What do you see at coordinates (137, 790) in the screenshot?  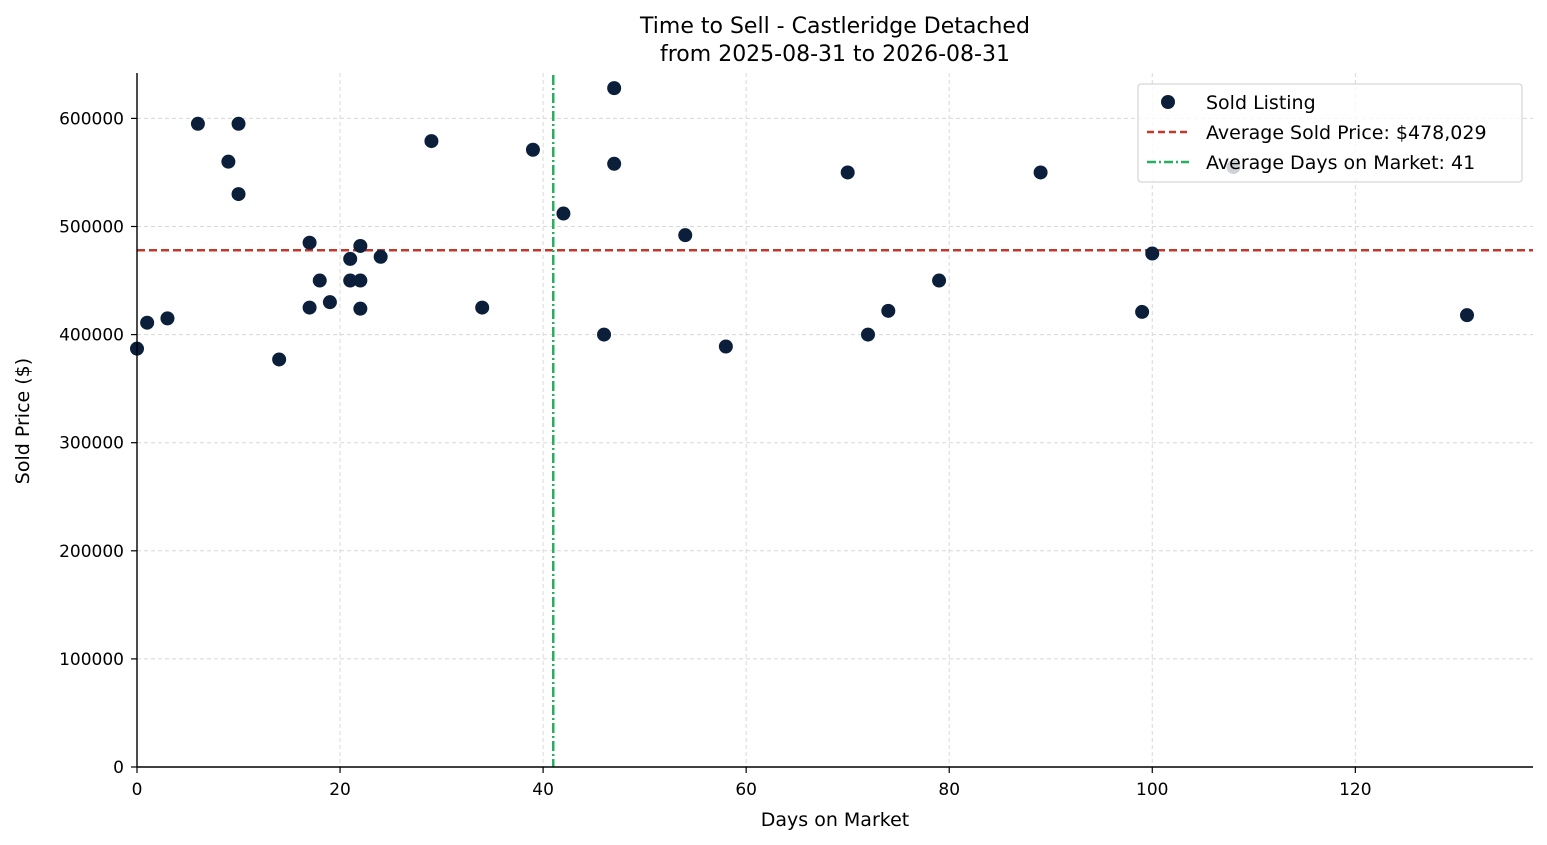 I see `x-tick-label: 0` at bounding box center [137, 790].